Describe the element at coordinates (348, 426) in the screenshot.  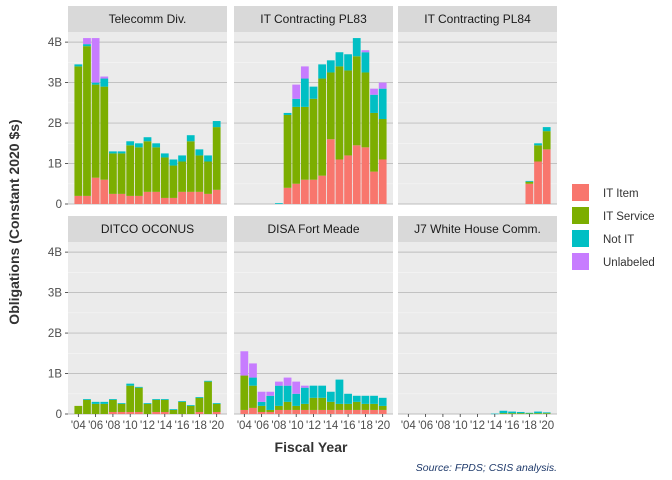
I see `x-tick-label: '16` at that location.